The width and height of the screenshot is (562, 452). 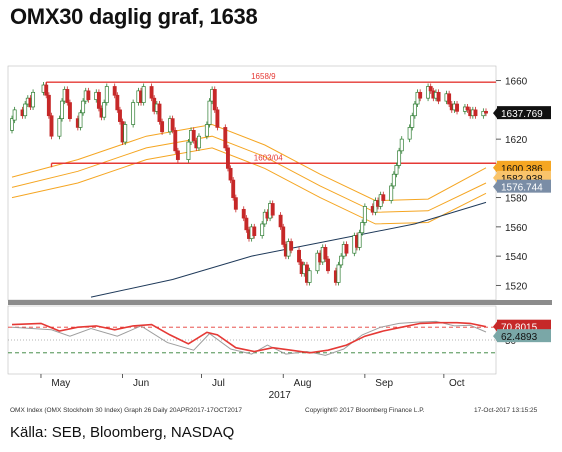 I want to click on last-price-label: 1637.769, so click(x=522, y=114).